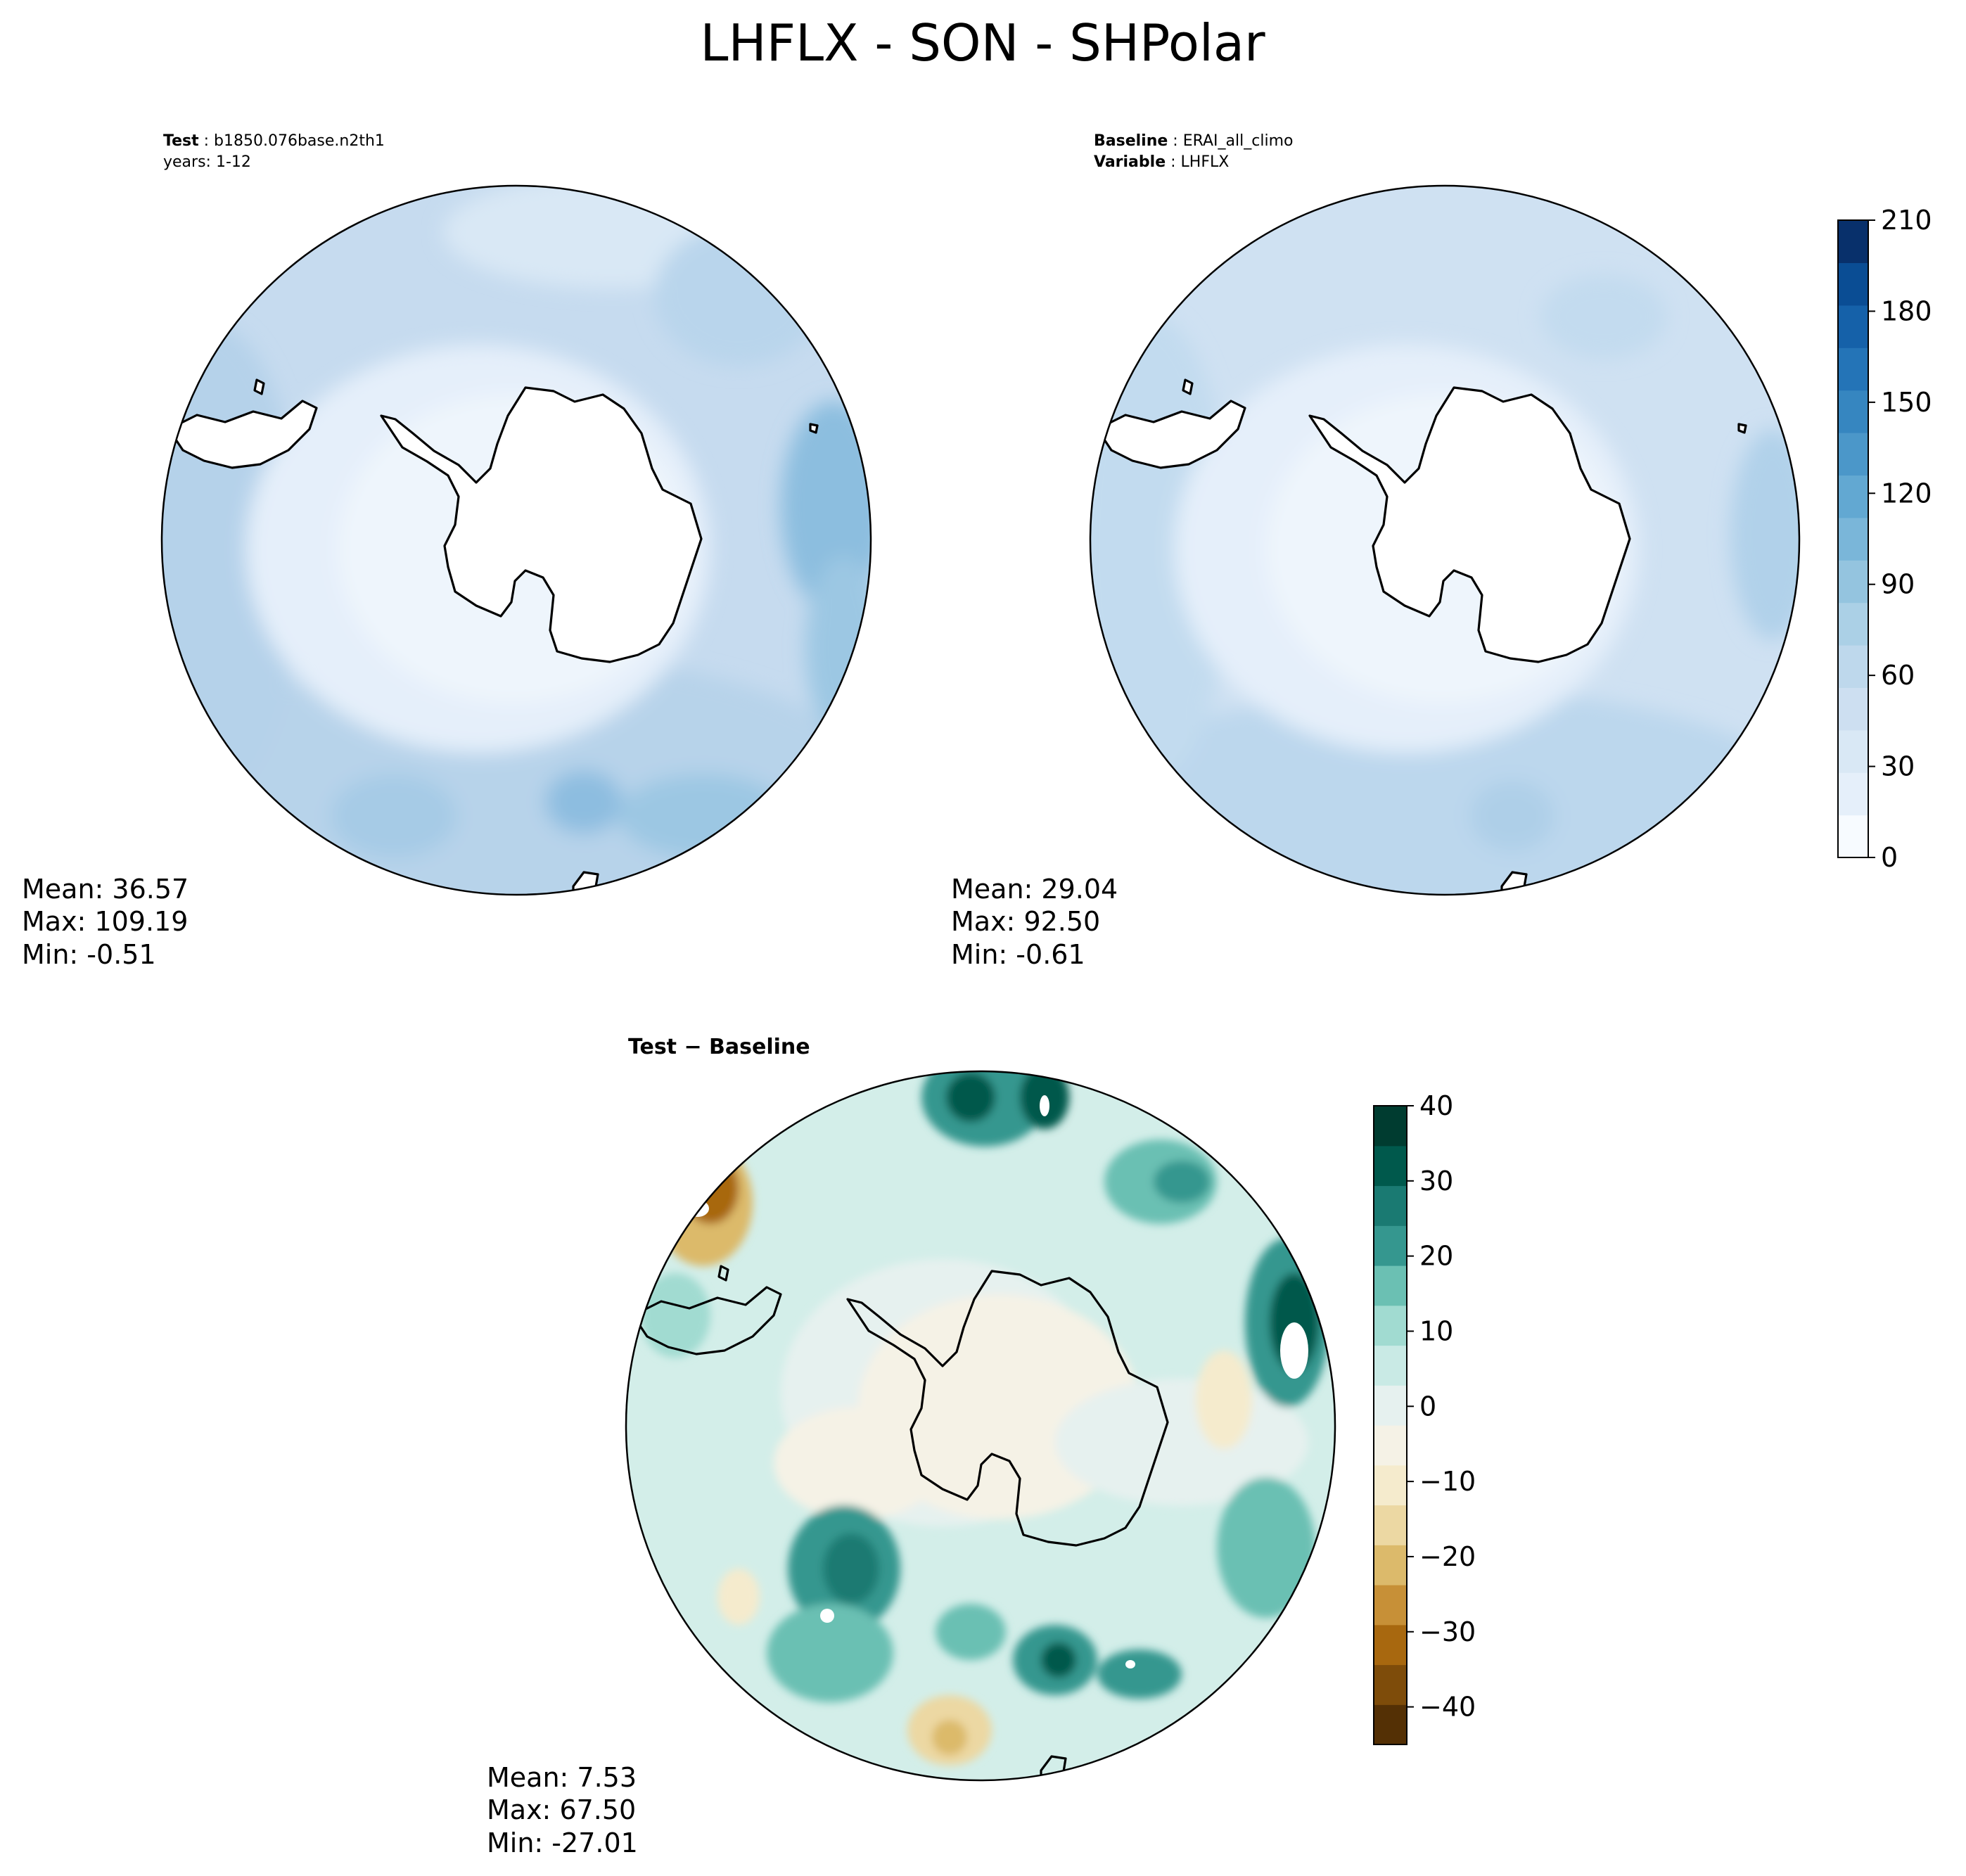 This screenshot has height=1876, width=1966. What do you see at coordinates (1898, 766) in the screenshot?
I see `baseline-colorbar-tick-label: 30` at bounding box center [1898, 766].